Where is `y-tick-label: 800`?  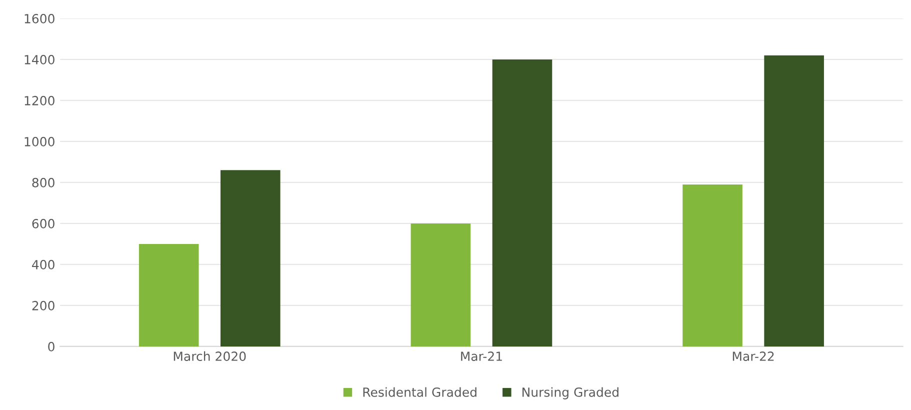 y-tick-label: 800 is located at coordinates (43, 183).